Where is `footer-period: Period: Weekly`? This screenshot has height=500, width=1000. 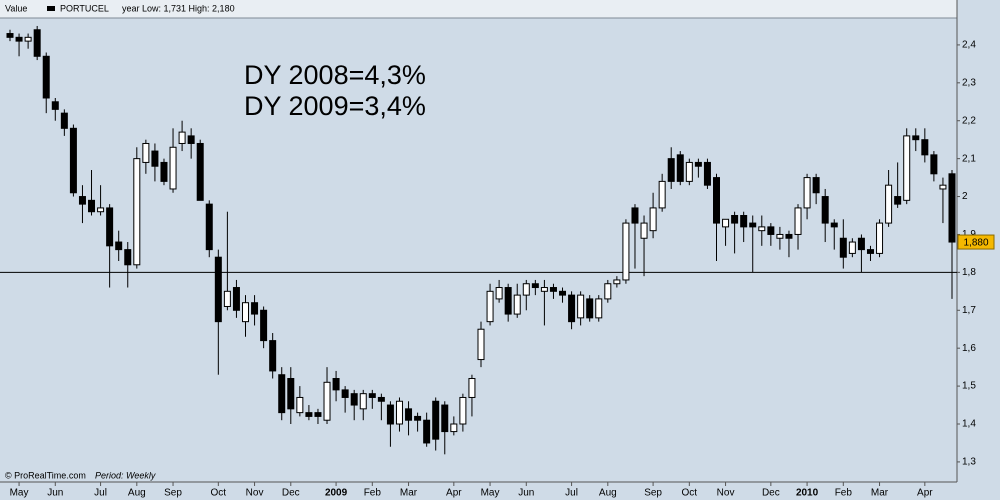
footer-period: Period: Weekly is located at coordinates (125, 475).